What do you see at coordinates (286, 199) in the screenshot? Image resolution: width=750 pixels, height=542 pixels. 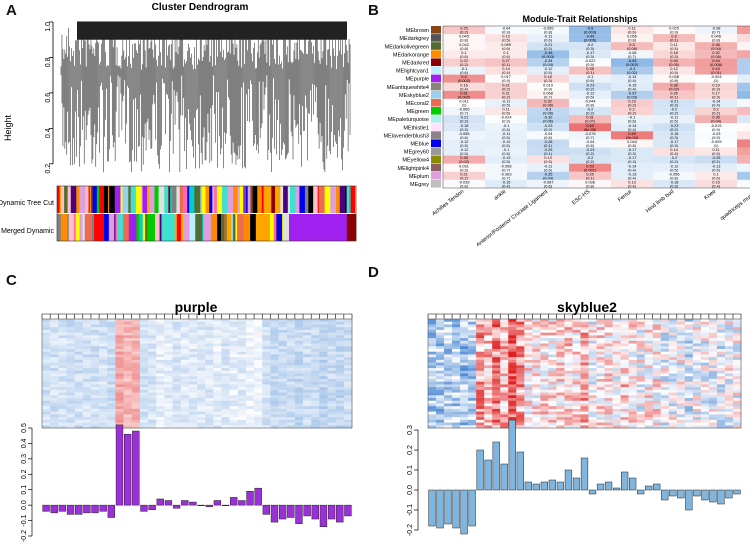 I see `dynamic-module-color` at bounding box center [286, 199].